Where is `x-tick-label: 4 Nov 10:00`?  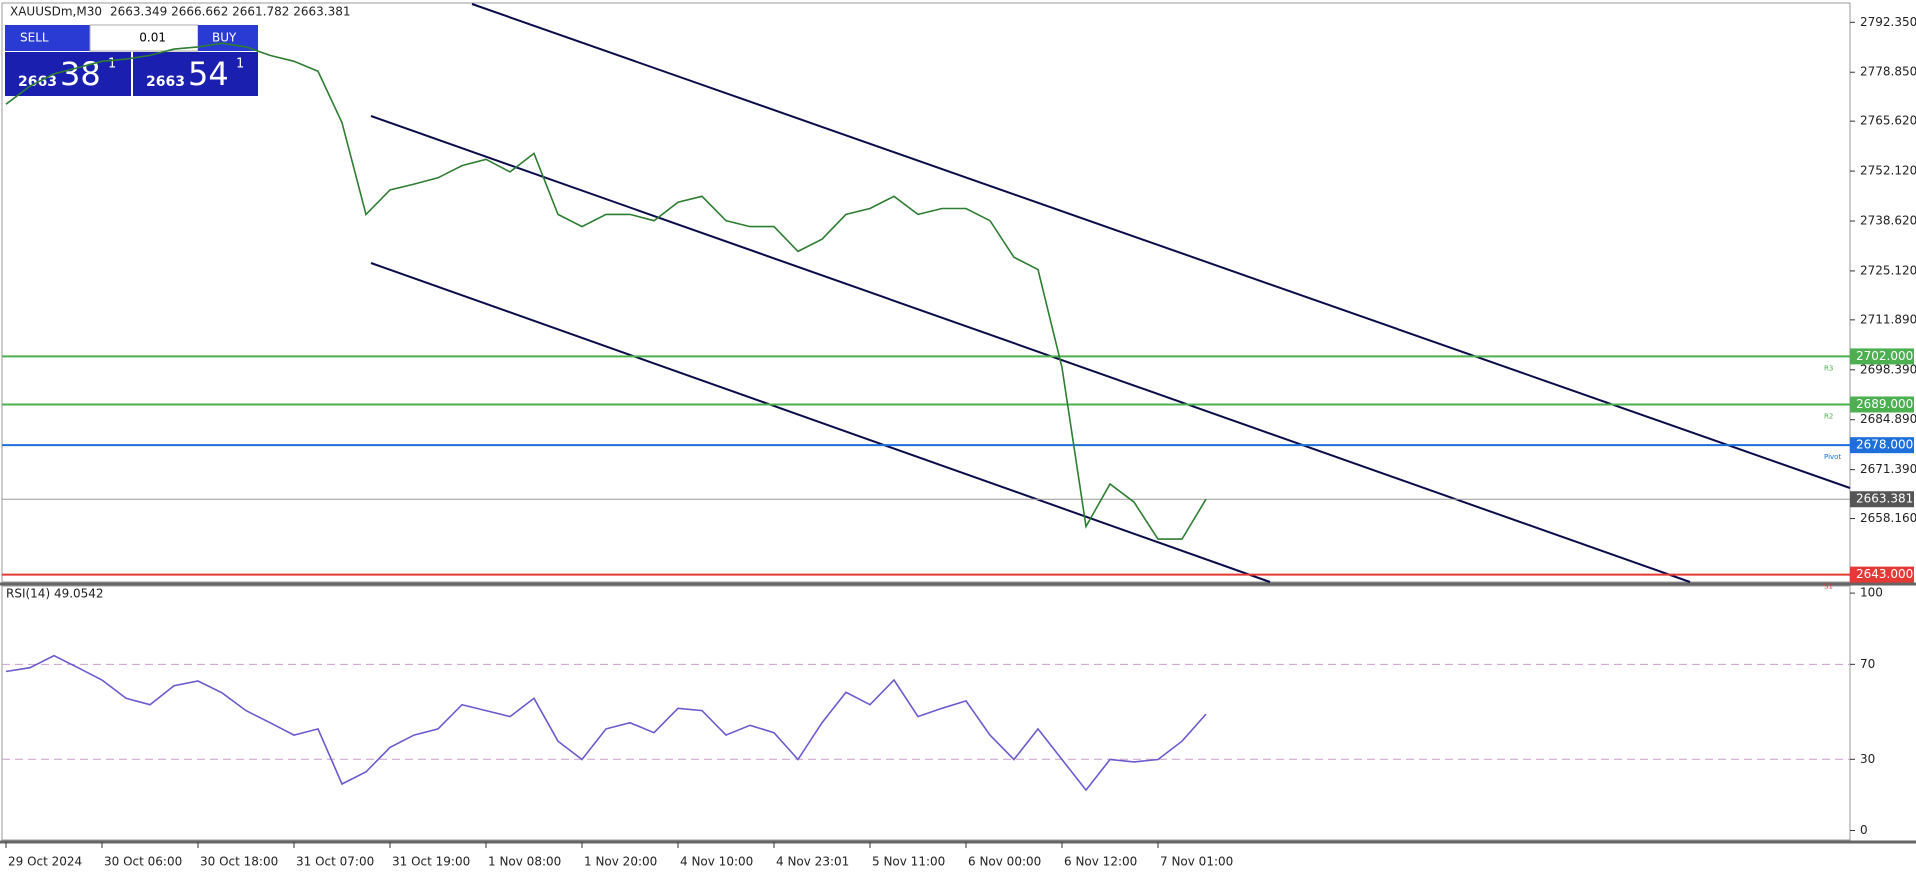
x-tick-label: 4 Nov 10:00 is located at coordinates (716, 862).